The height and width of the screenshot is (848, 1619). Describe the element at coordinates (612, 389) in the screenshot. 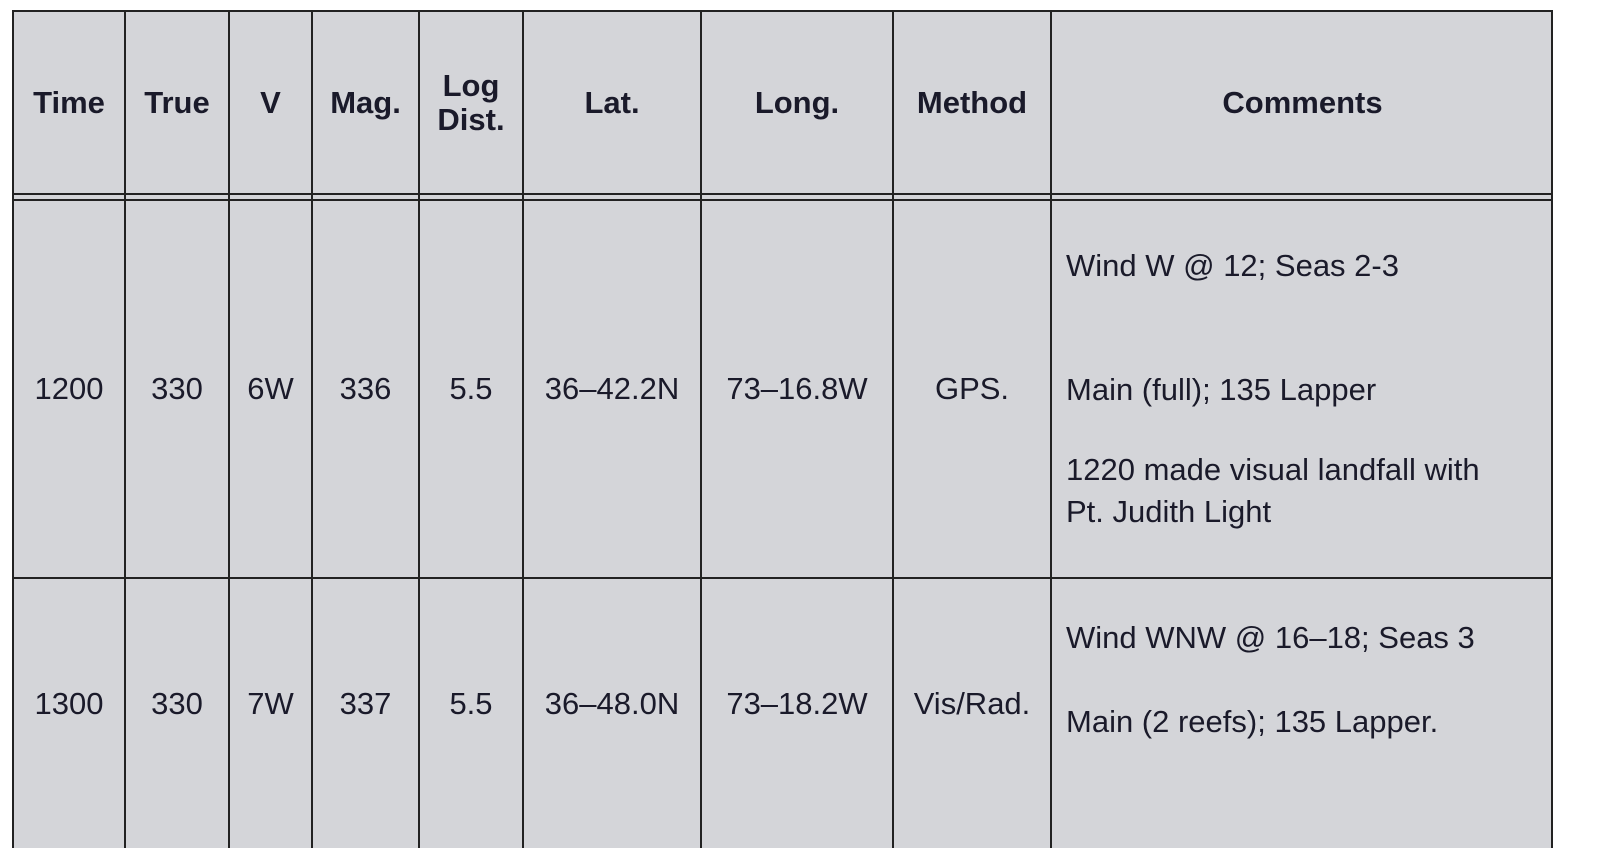

I see `cell-lat: 36–42.2N` at that location.